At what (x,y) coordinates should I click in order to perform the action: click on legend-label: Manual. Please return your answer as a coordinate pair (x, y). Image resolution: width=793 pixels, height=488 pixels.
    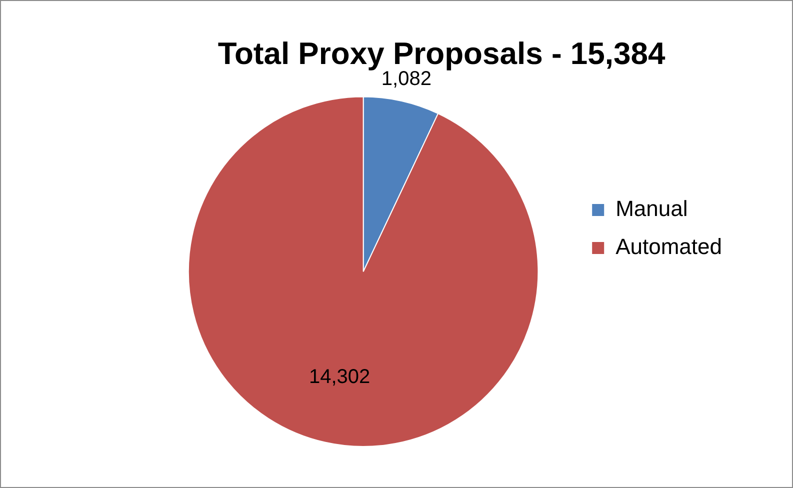
    Looking at the image, I should click on (652, 209).